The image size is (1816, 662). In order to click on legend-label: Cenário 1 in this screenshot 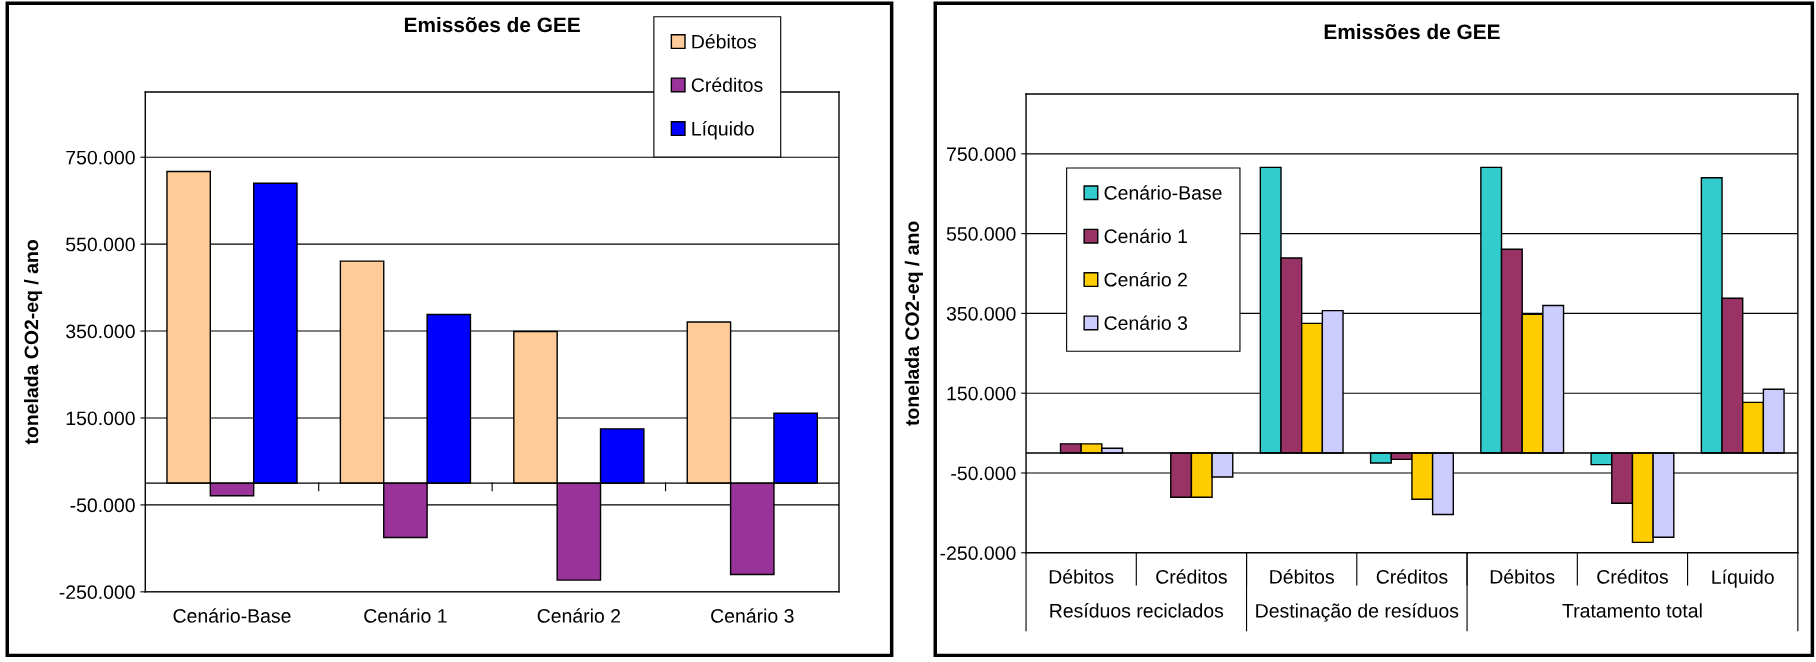, I will do `click(1145, 236)`.